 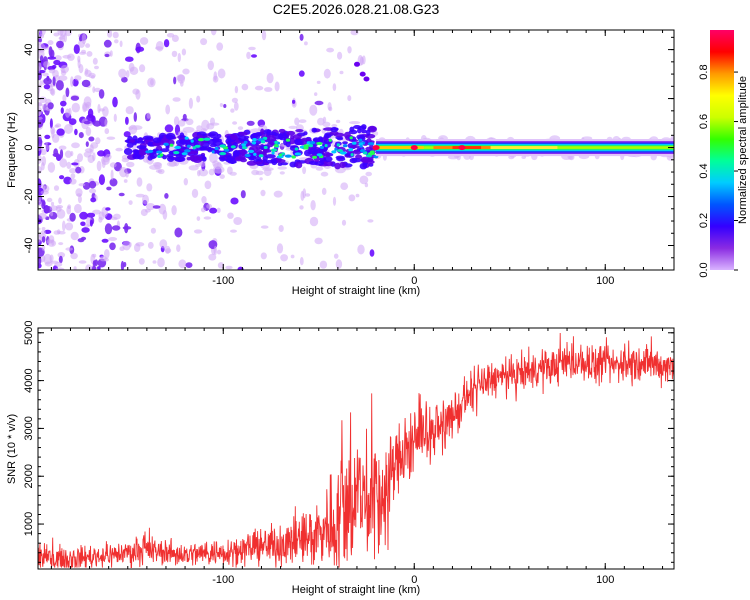 What do you see at coordinates (704, 170) in the screenshot?
I see `colorbar-tick-label: 0.4` at bounding box center [704, 170].